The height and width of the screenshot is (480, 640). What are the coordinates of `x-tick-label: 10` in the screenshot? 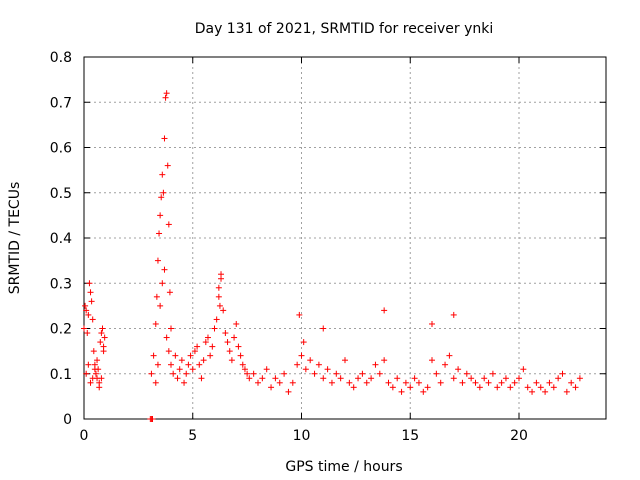 It's located at (302, 436).